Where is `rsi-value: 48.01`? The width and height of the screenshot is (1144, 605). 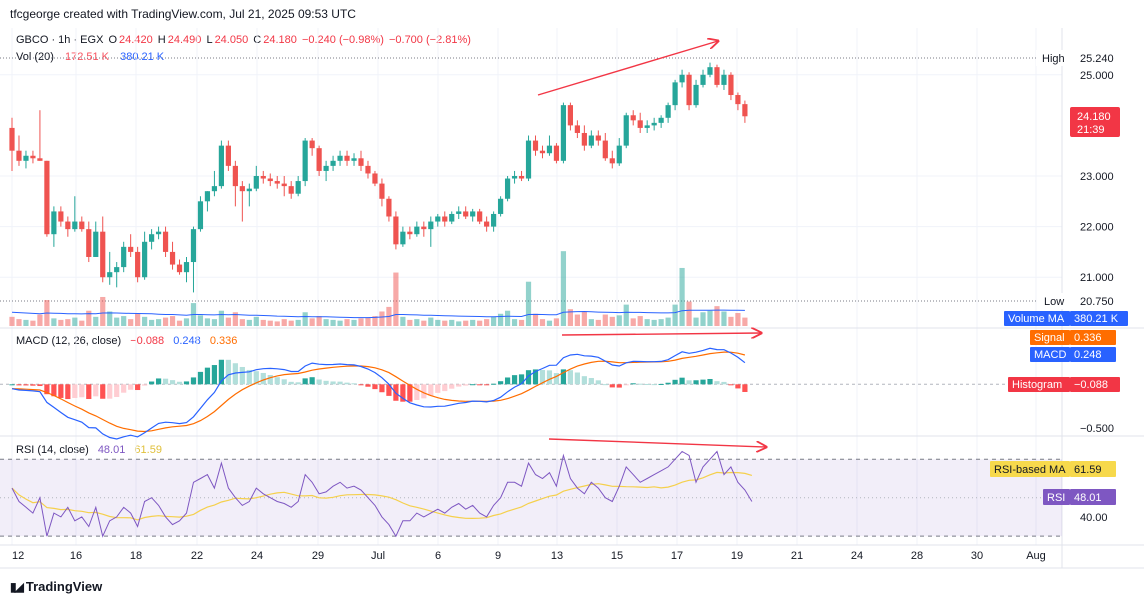
rsi-value: 48.01 is located at coordinates (1088, 498).